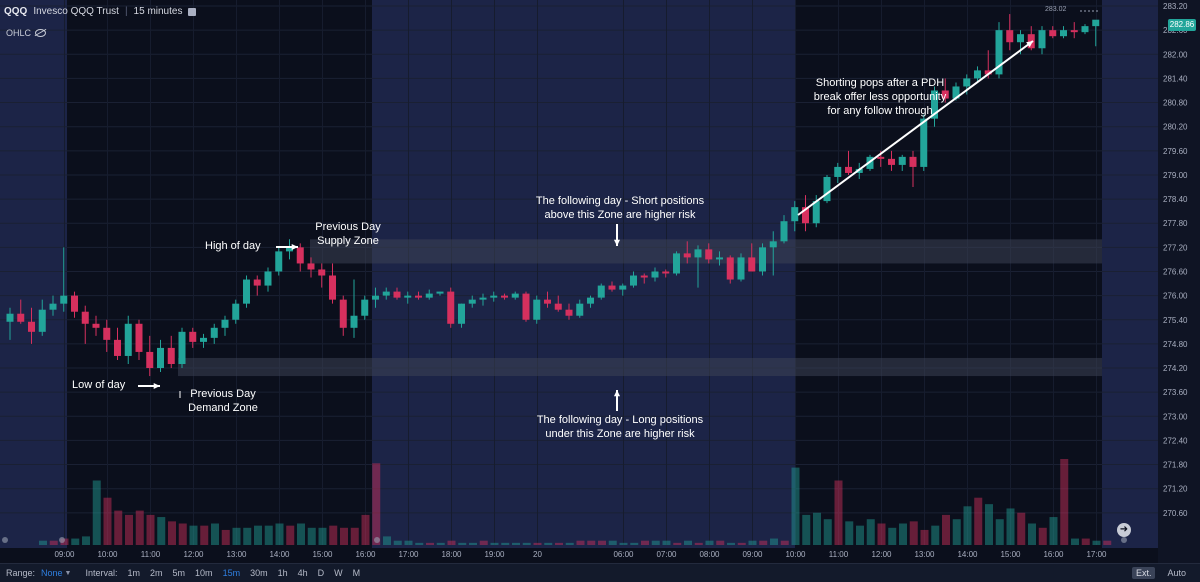 Image resolution: width=1200 pixels, height=582 pixels. What do you see at coordinates (494, 554) in the screenshot?
I see `x-tick-label: 19:00` at bounding box center [494, 554].